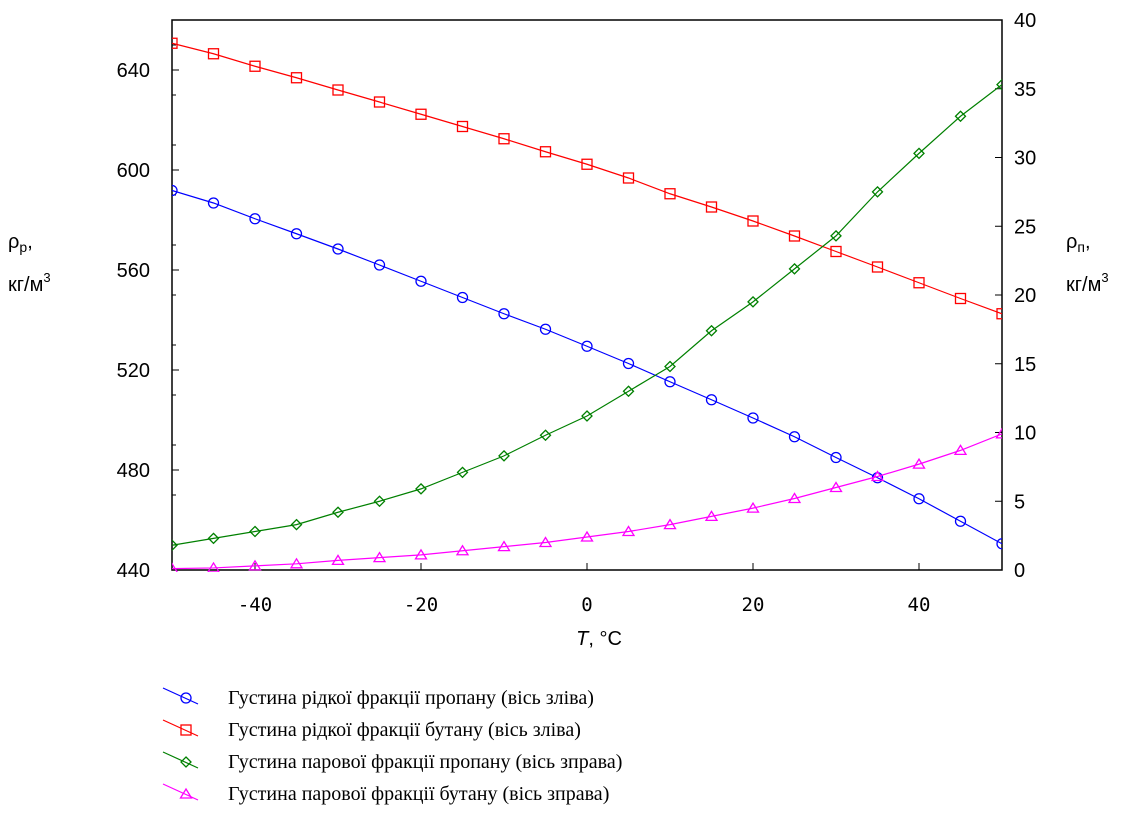 The image size is (1128, 826). I want to click on left-tick-label: 440, so click(133, 571).